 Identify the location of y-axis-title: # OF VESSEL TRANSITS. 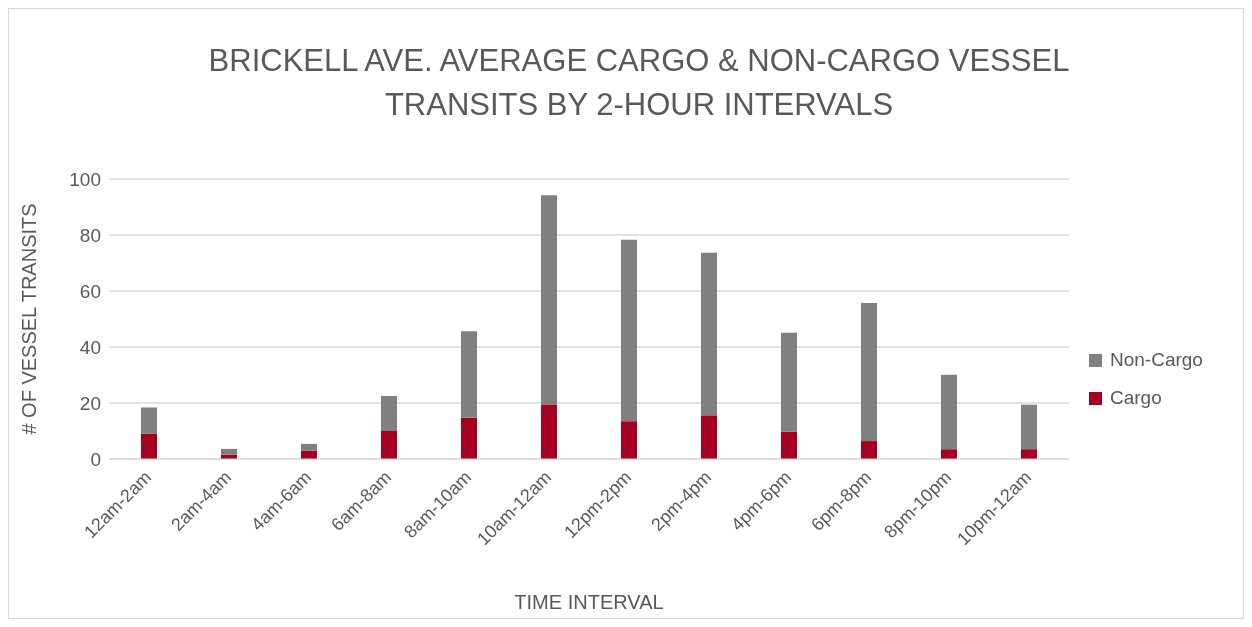
(29, 319).